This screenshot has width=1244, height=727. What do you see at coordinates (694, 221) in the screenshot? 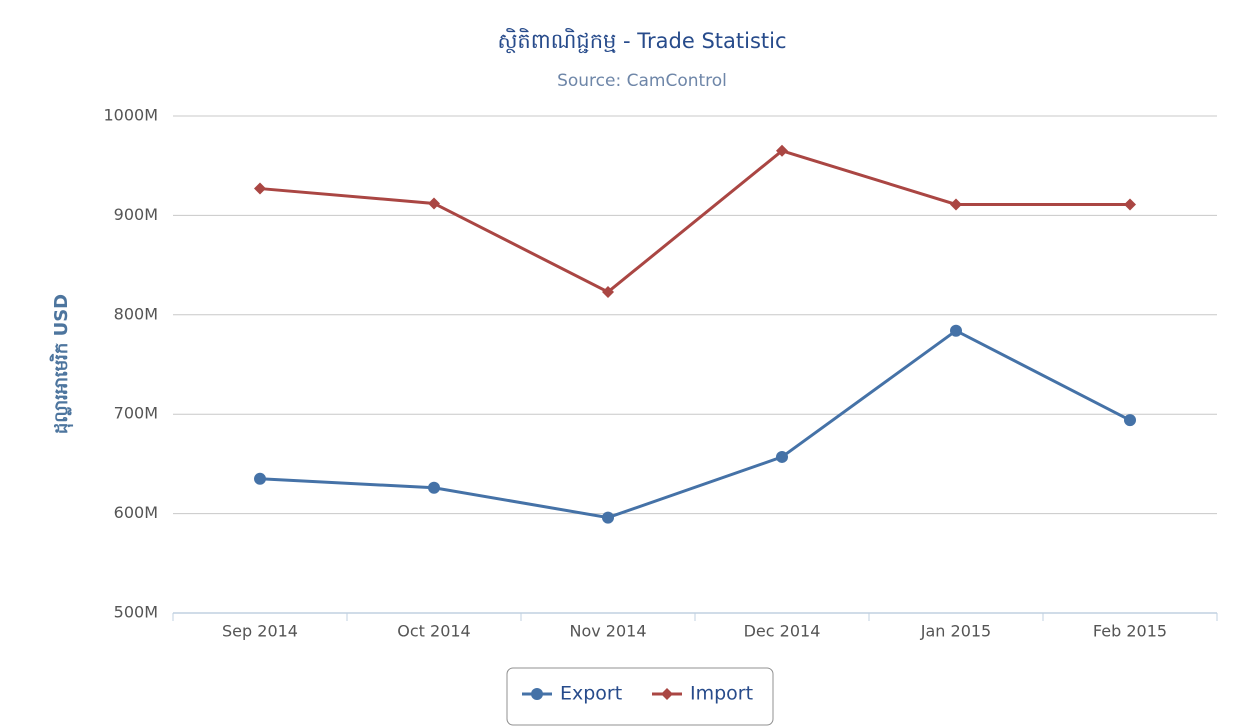
I see `series-line` at bounding box center [694, 221].